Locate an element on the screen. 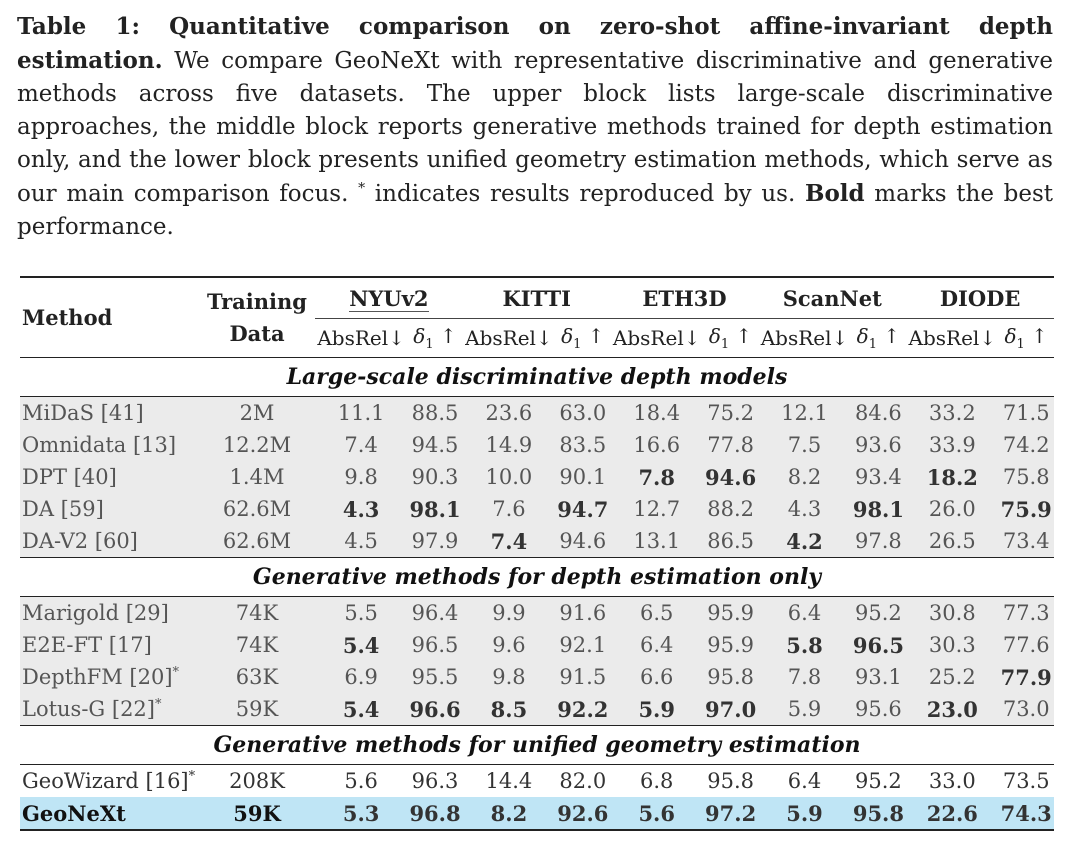  metric-value: 91.5 is located at coordinates (583, 677).